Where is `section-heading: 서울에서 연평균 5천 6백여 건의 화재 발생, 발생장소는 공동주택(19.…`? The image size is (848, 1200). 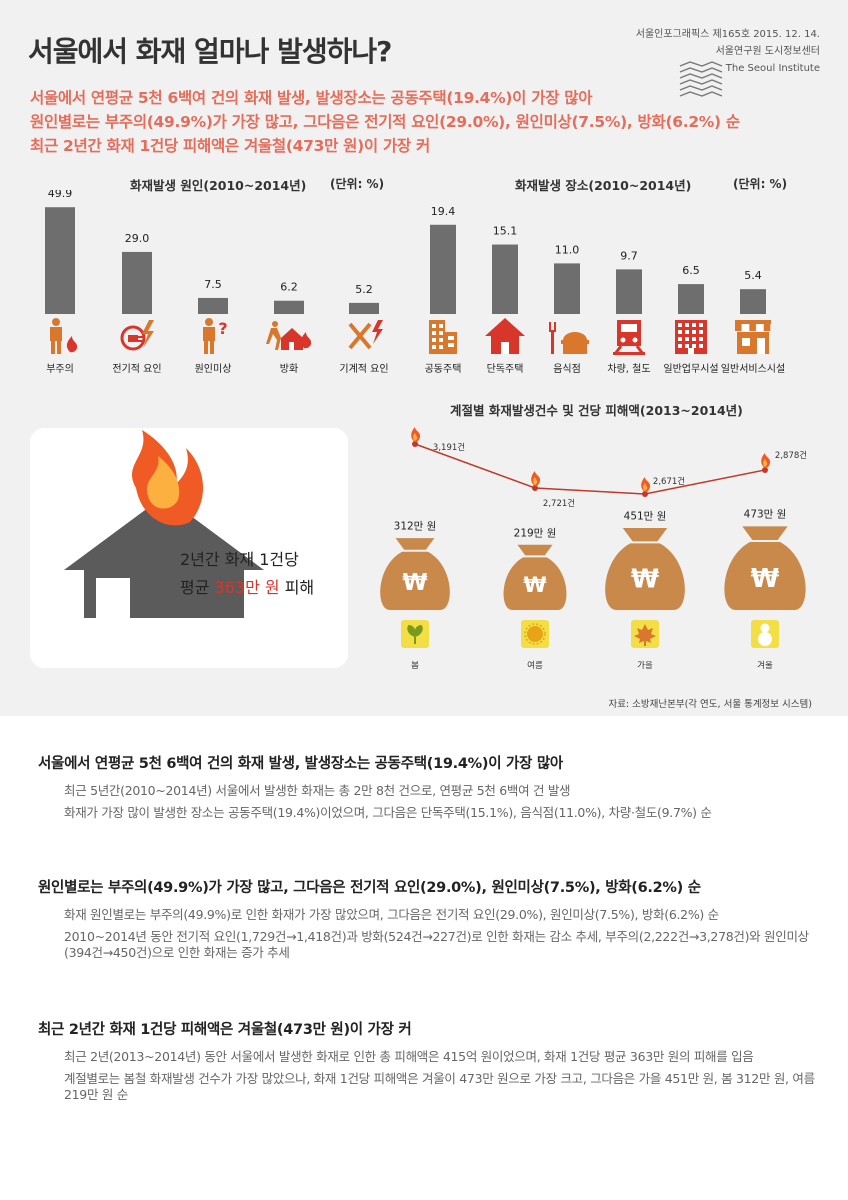 section-heading: 서울에서 연평균 5천 6백여 건의 화재 발생, 발생장소는 공동주택(19.… is located at coordinates (300, 764).